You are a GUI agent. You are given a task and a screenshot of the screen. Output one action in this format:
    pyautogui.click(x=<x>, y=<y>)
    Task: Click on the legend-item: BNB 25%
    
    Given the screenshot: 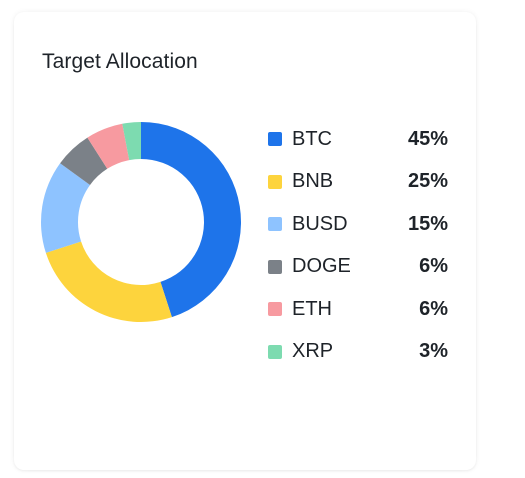 What is the action you would take?
    pyautogui.click(x=358, y=182)
    